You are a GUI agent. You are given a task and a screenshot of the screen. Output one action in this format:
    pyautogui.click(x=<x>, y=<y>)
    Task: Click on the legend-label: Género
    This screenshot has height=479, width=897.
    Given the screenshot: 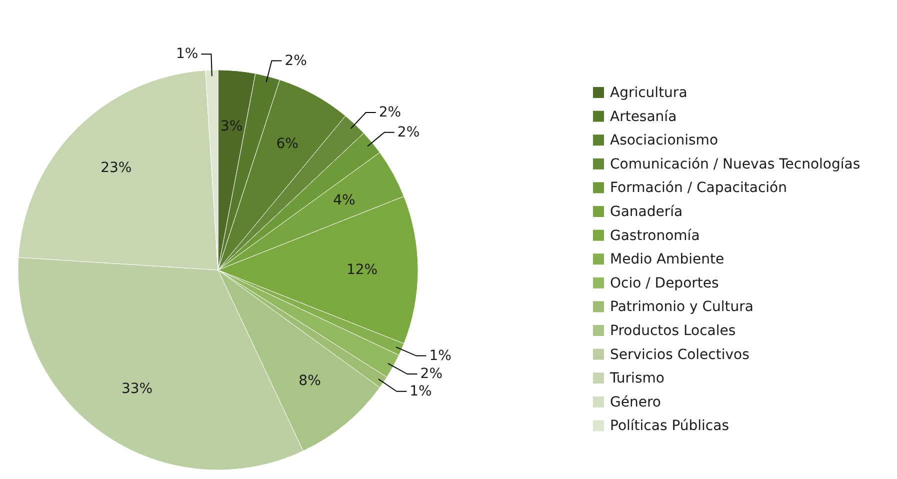 What is the action you would take?
    pyautogui.click(x=635, y=402)
    